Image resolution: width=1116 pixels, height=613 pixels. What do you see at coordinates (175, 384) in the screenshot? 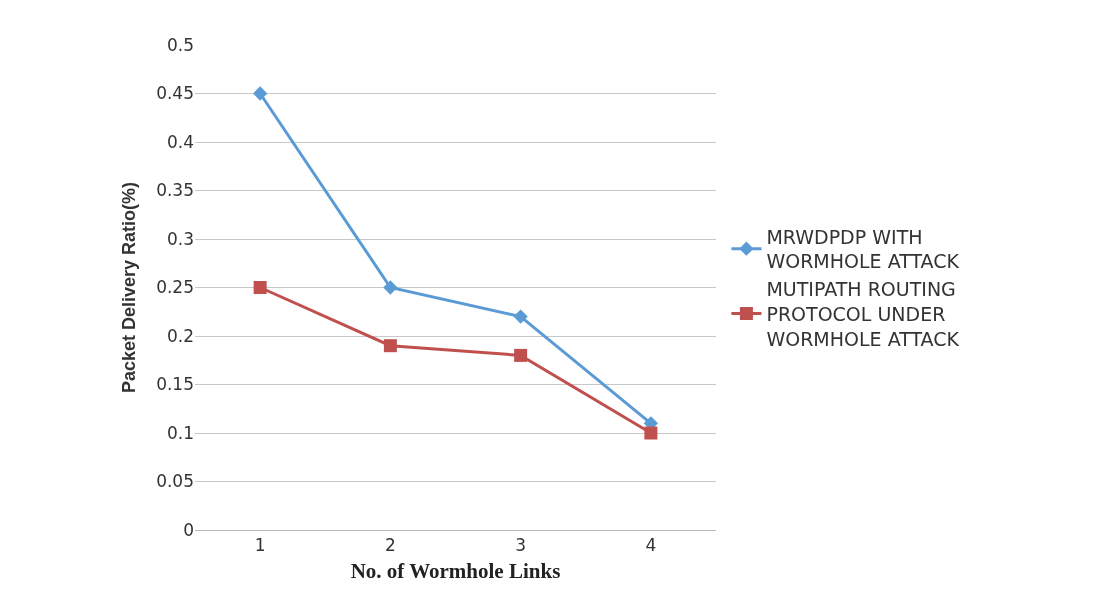
I see `y-tick-label: 0.15` at bounding box center [175, 384].